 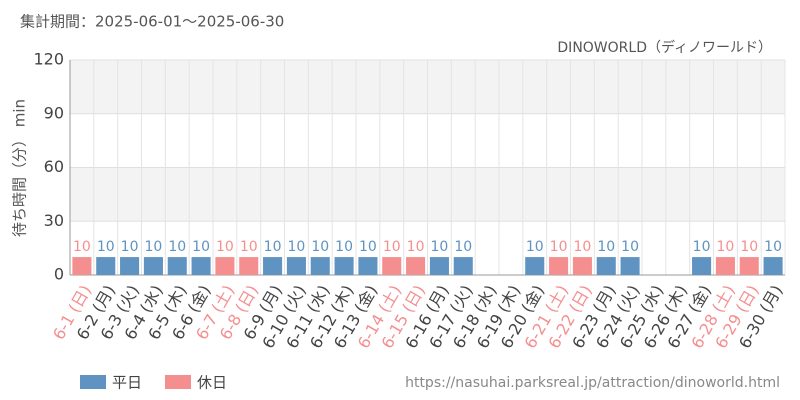 I want to click on legend-label: 休日, so click(x=212, y=383).